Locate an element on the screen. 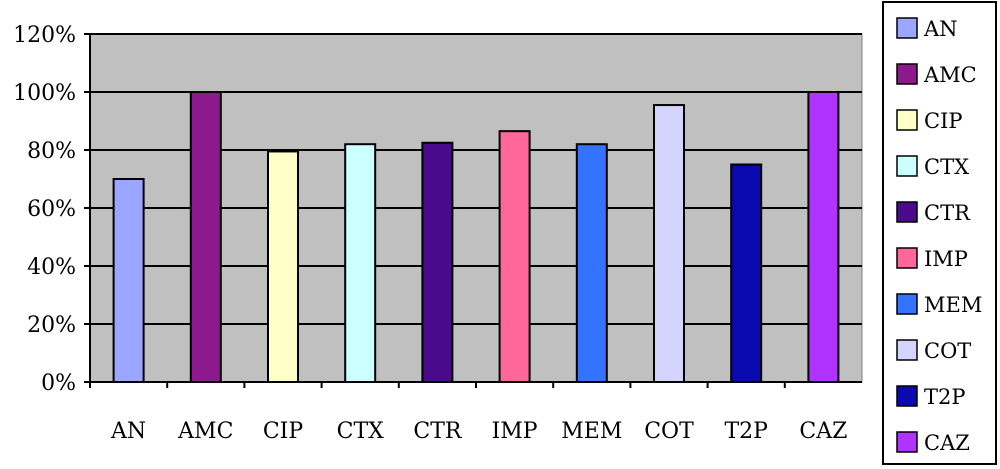  bar-t2p is located at coordinates (746, 273).